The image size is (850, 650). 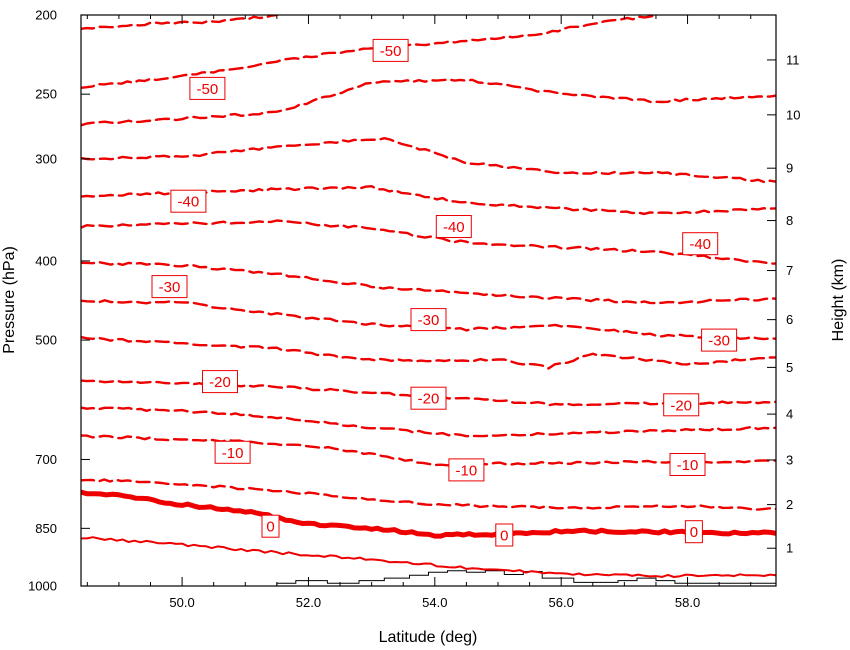 I want to click on x-tick-label: 58.0, so click(x=687, y=602).